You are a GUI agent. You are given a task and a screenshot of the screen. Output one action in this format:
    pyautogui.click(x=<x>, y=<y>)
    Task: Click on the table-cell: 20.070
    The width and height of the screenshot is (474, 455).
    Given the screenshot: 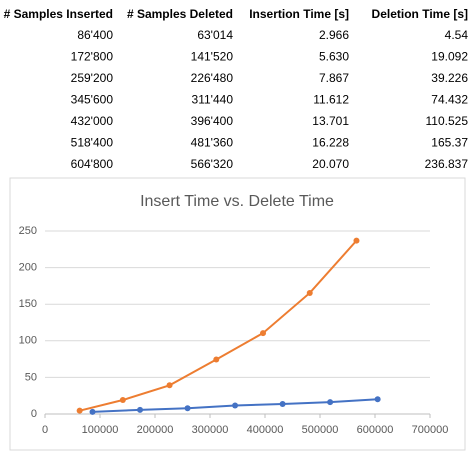 What is the action you would take?
    pyautogui.click(x=330, y=164)
    